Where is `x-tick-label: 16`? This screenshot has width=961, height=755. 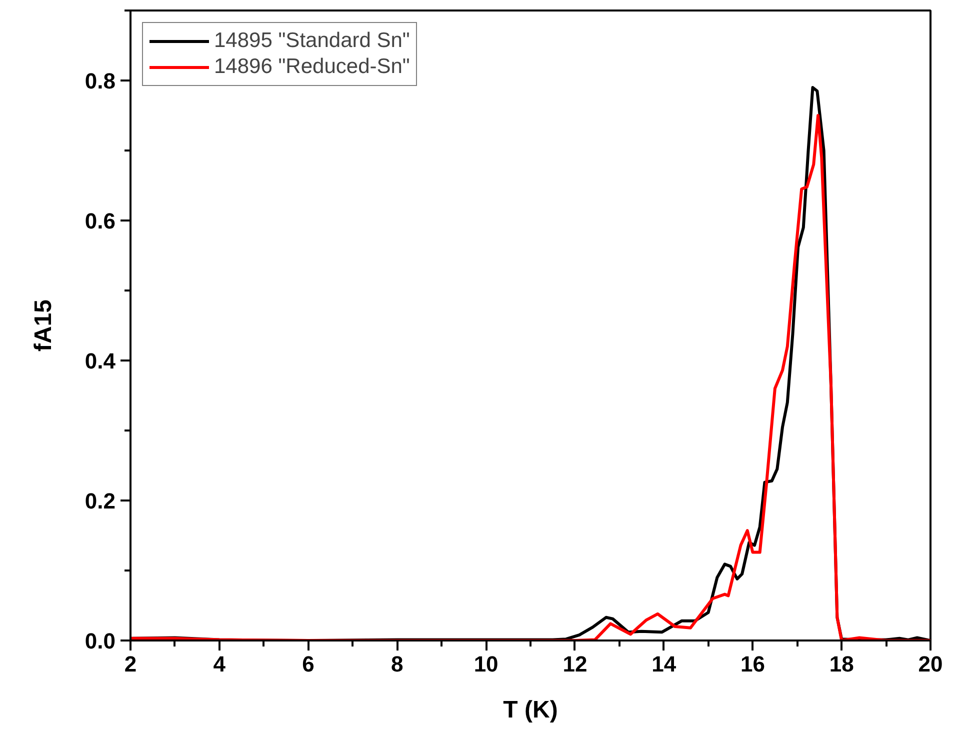 x-tick-label: 16 is located at coordinates (752, 664).